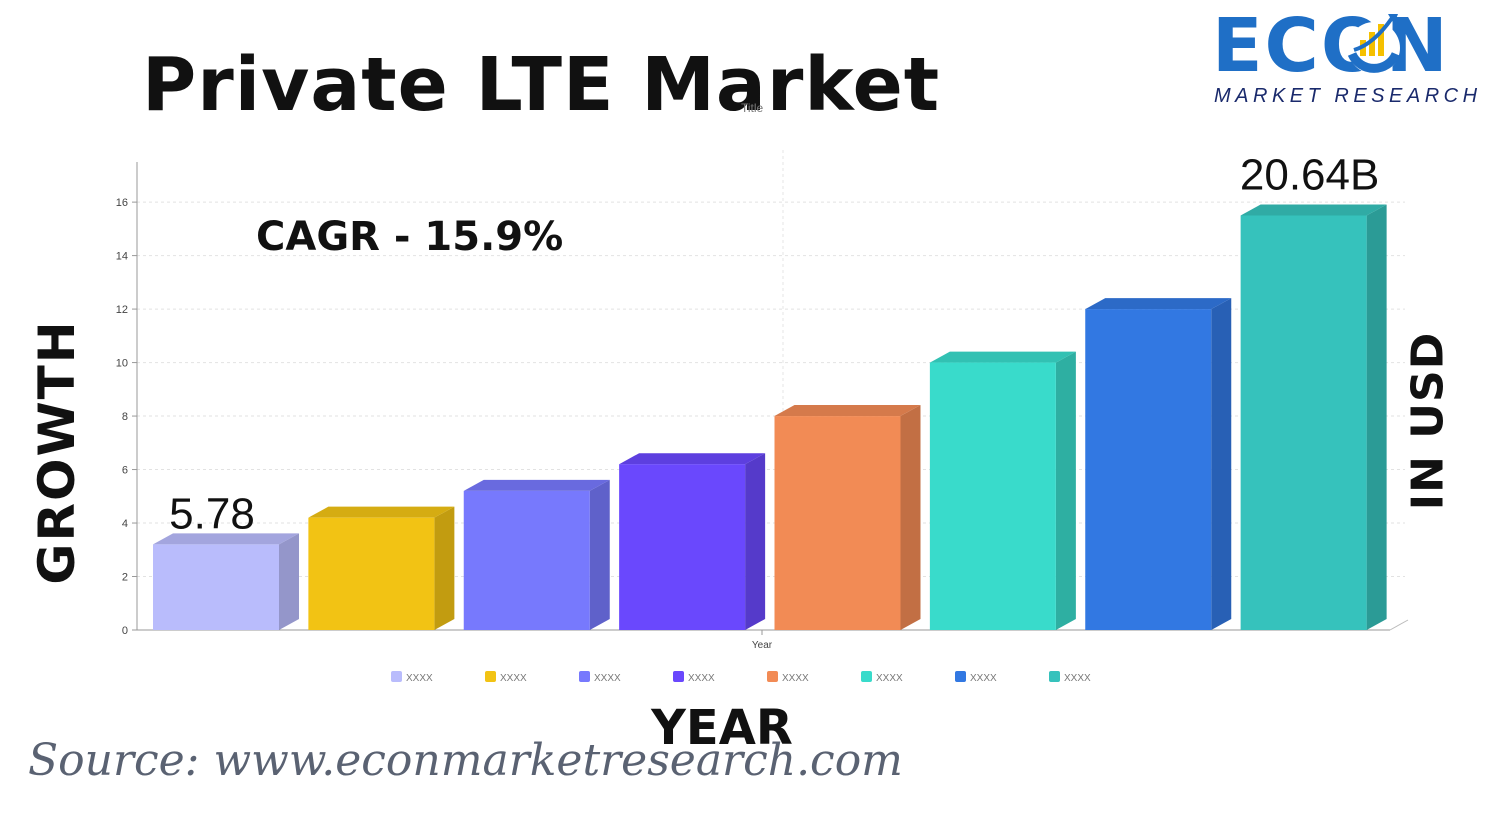 The image size is (1495, 813). I want to click on y-tick-label: 16, so click(122, 203).